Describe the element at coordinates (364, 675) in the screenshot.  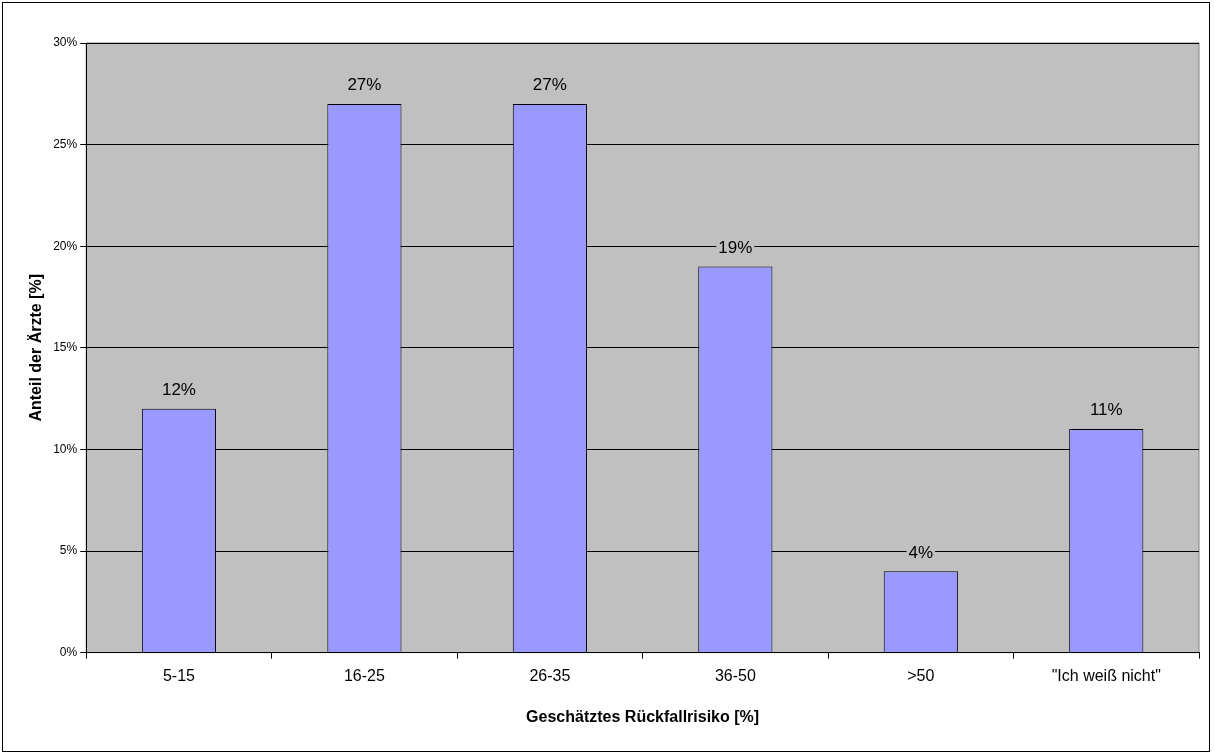
I see `x-tick-label: 16-25` at that location.